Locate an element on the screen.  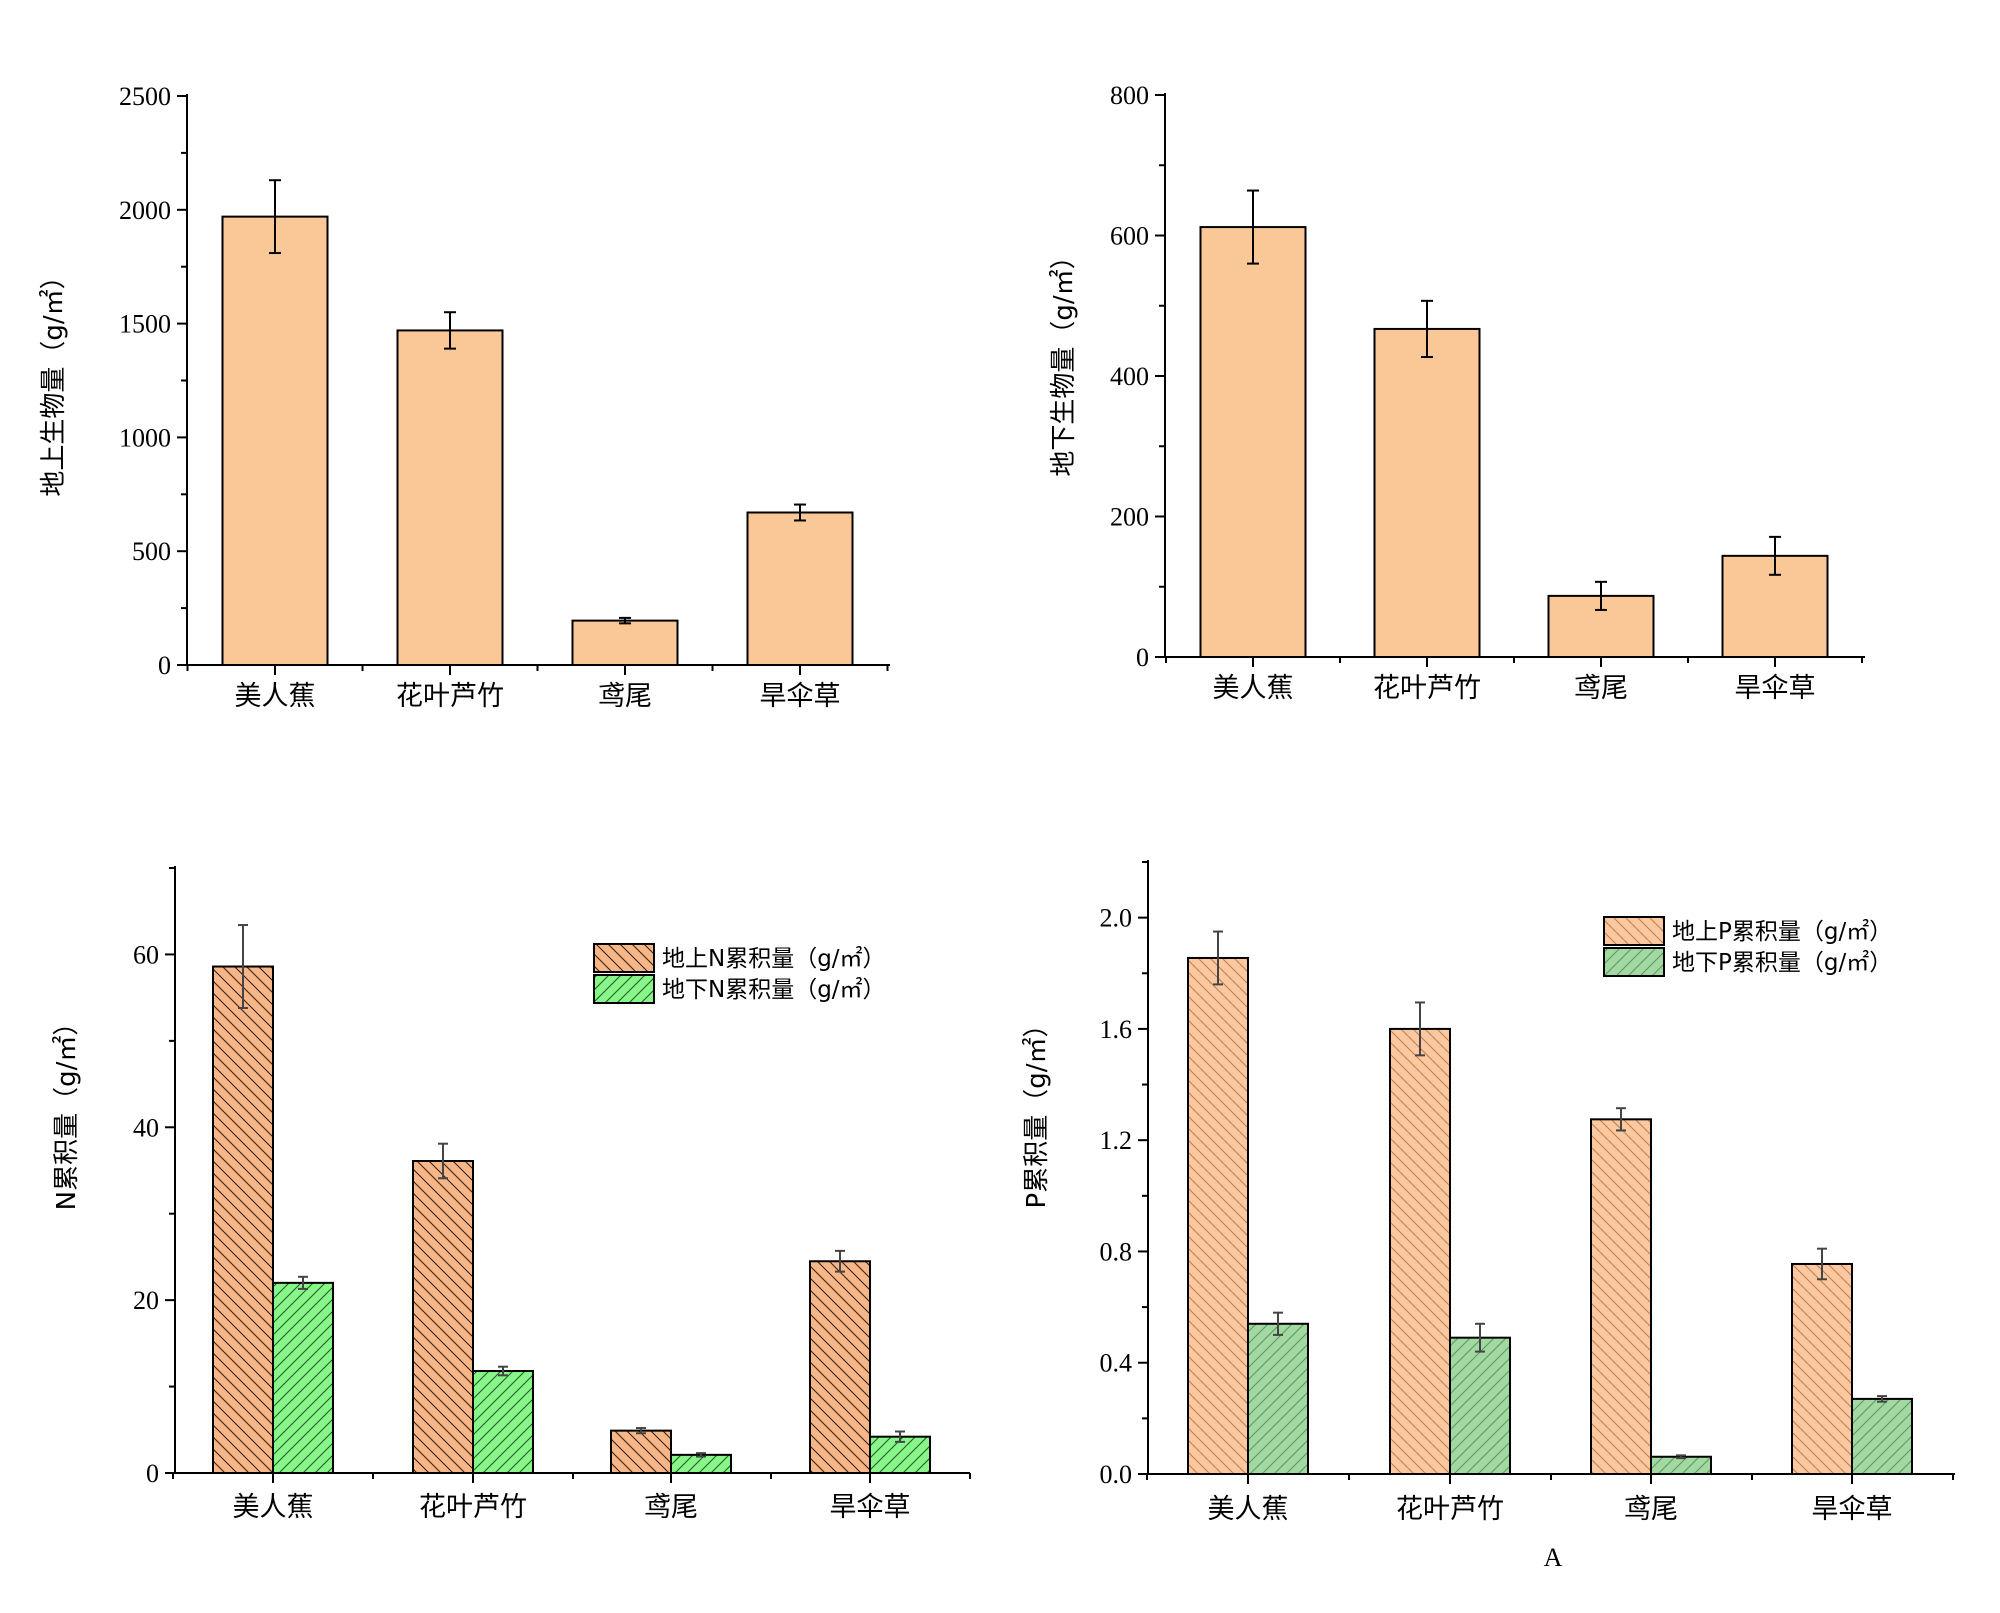
y-tick-label: 200 is located at coordinates (1129, 517).